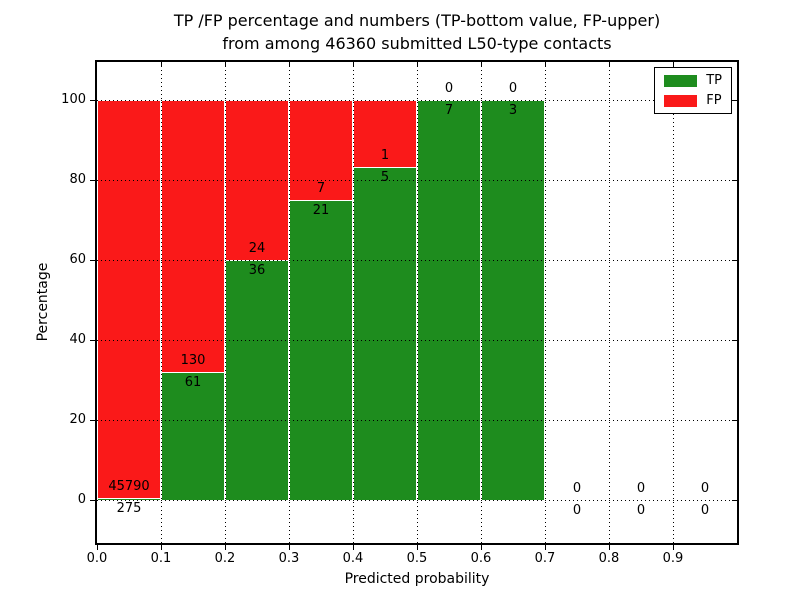 The width and height of the screenshot is (800, 600). What do you see at coordinates (385, 177) in the screenshot?
I see `bar-label-tp: 5` at bounding box center [385, 177].